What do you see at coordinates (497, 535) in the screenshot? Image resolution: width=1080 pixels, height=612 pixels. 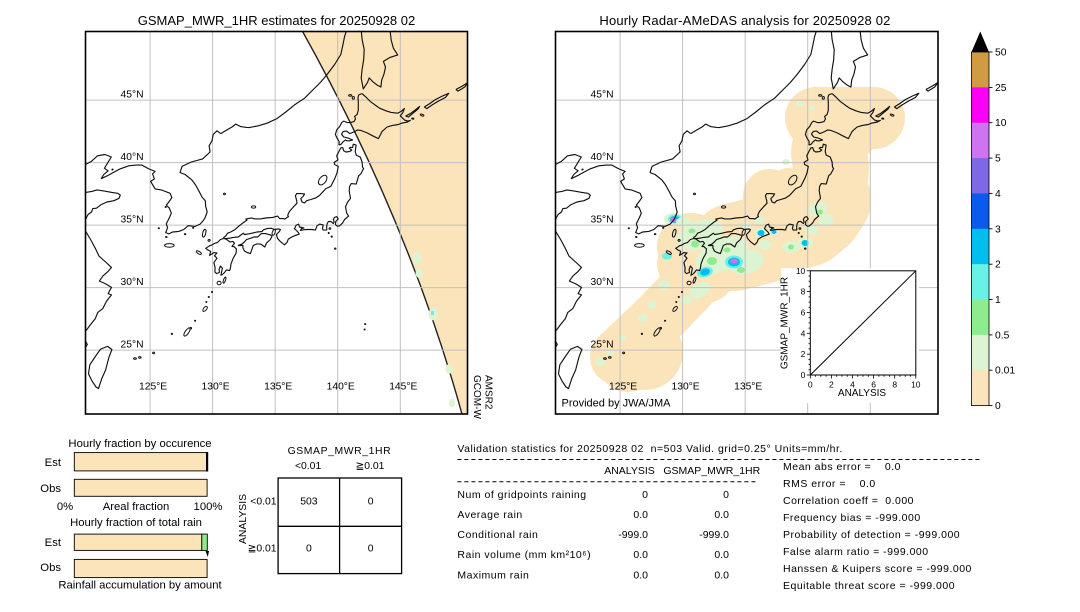 I see `svg-text: Conditional rain` at bounding box center [497, 535].